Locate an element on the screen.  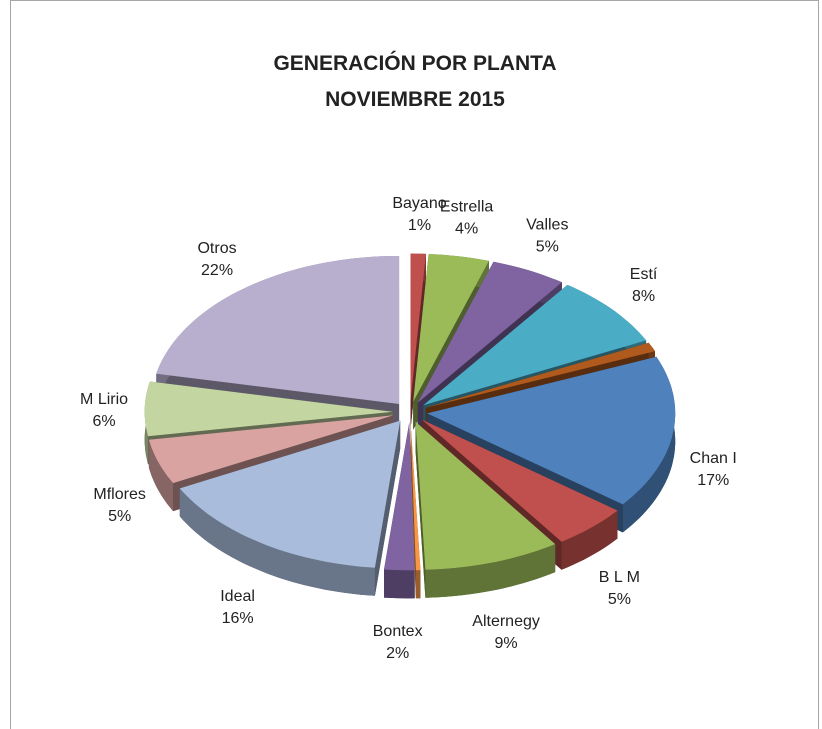
slice-label: Chan I is located at coordinates (713, 458).